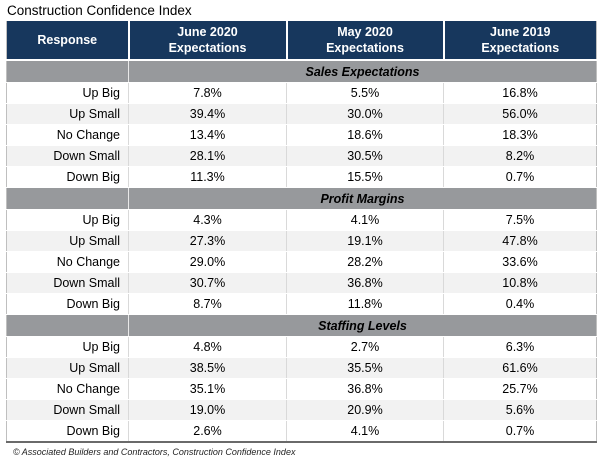 The image size is (600, 458). What do you see at coordinates (520, 283) in the screenshot?
I see `value-cell: 10.8%` at bounding box center [520, 283].